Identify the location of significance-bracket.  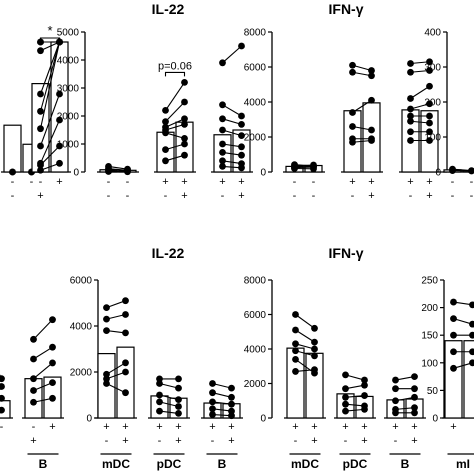
(175, 74).